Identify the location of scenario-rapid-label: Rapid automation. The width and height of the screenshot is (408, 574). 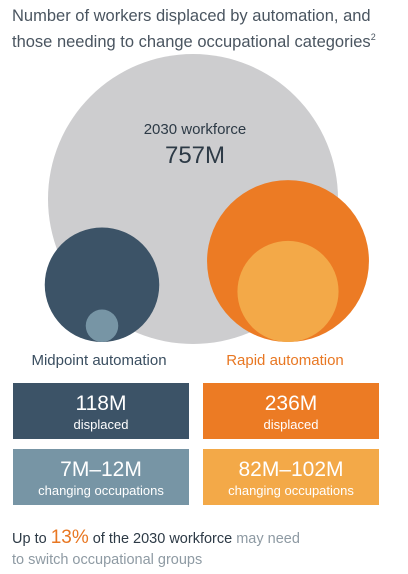
(285, 360).